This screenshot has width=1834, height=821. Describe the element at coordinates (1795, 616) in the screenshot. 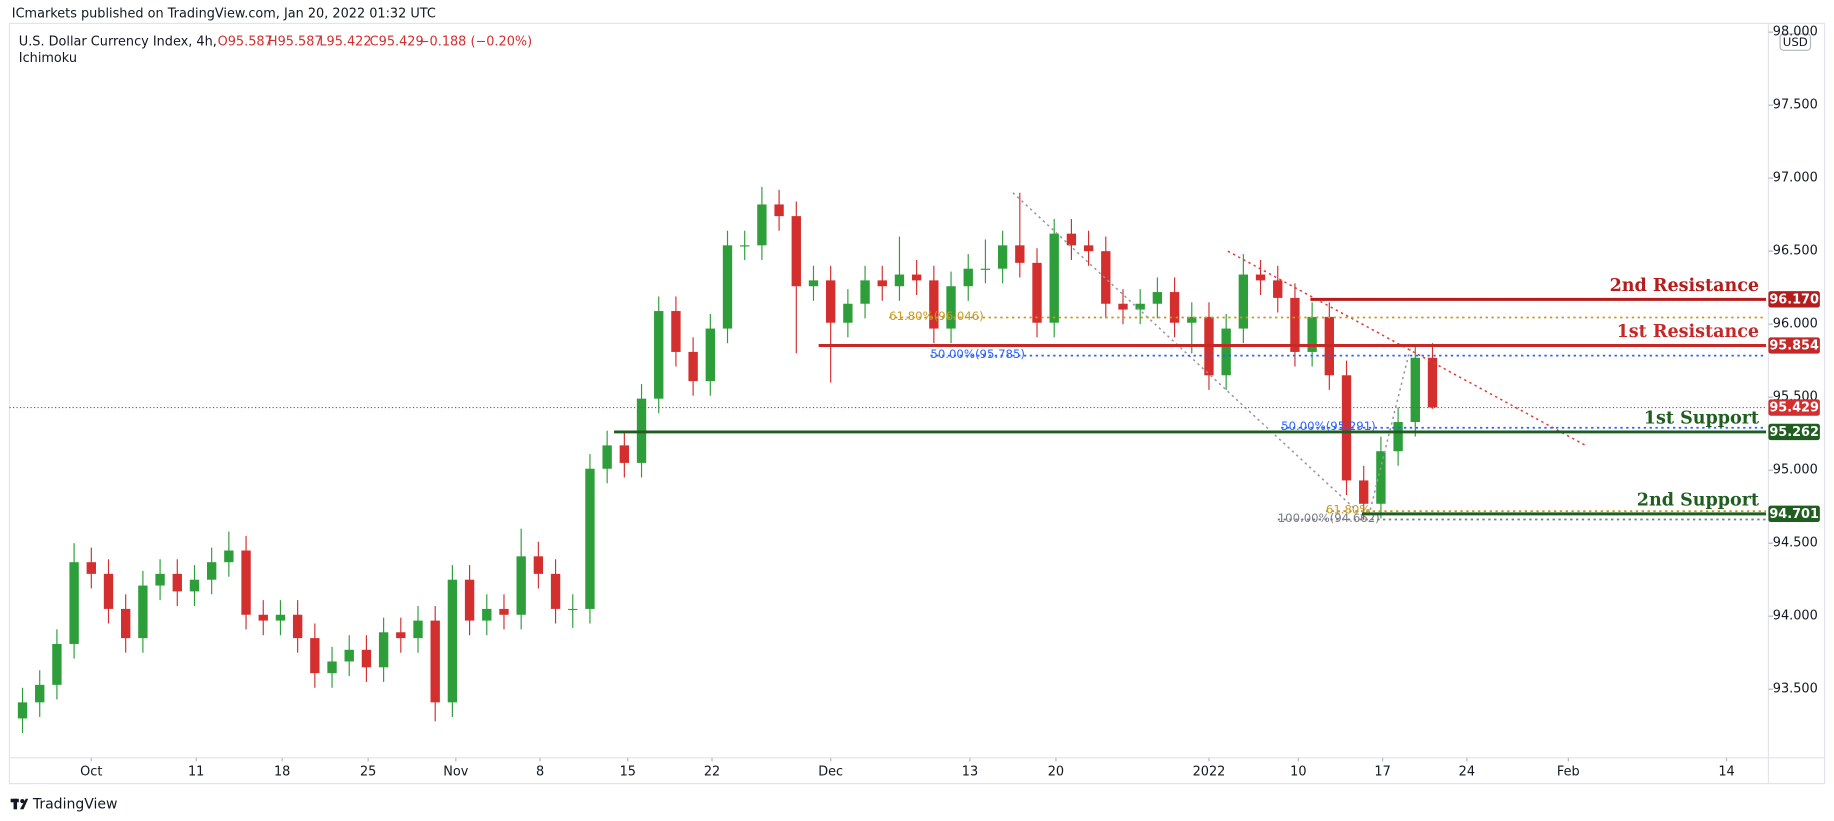

I see `y-tick-label: 94.000` at that location.